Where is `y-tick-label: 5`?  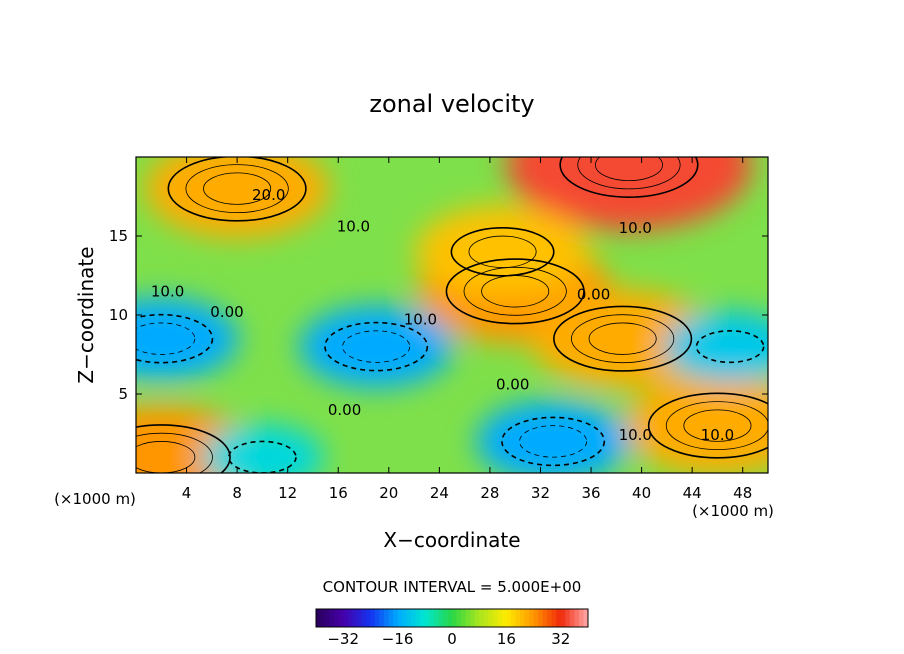
y-tick-label: 5 is located at coordinates (123, 394).